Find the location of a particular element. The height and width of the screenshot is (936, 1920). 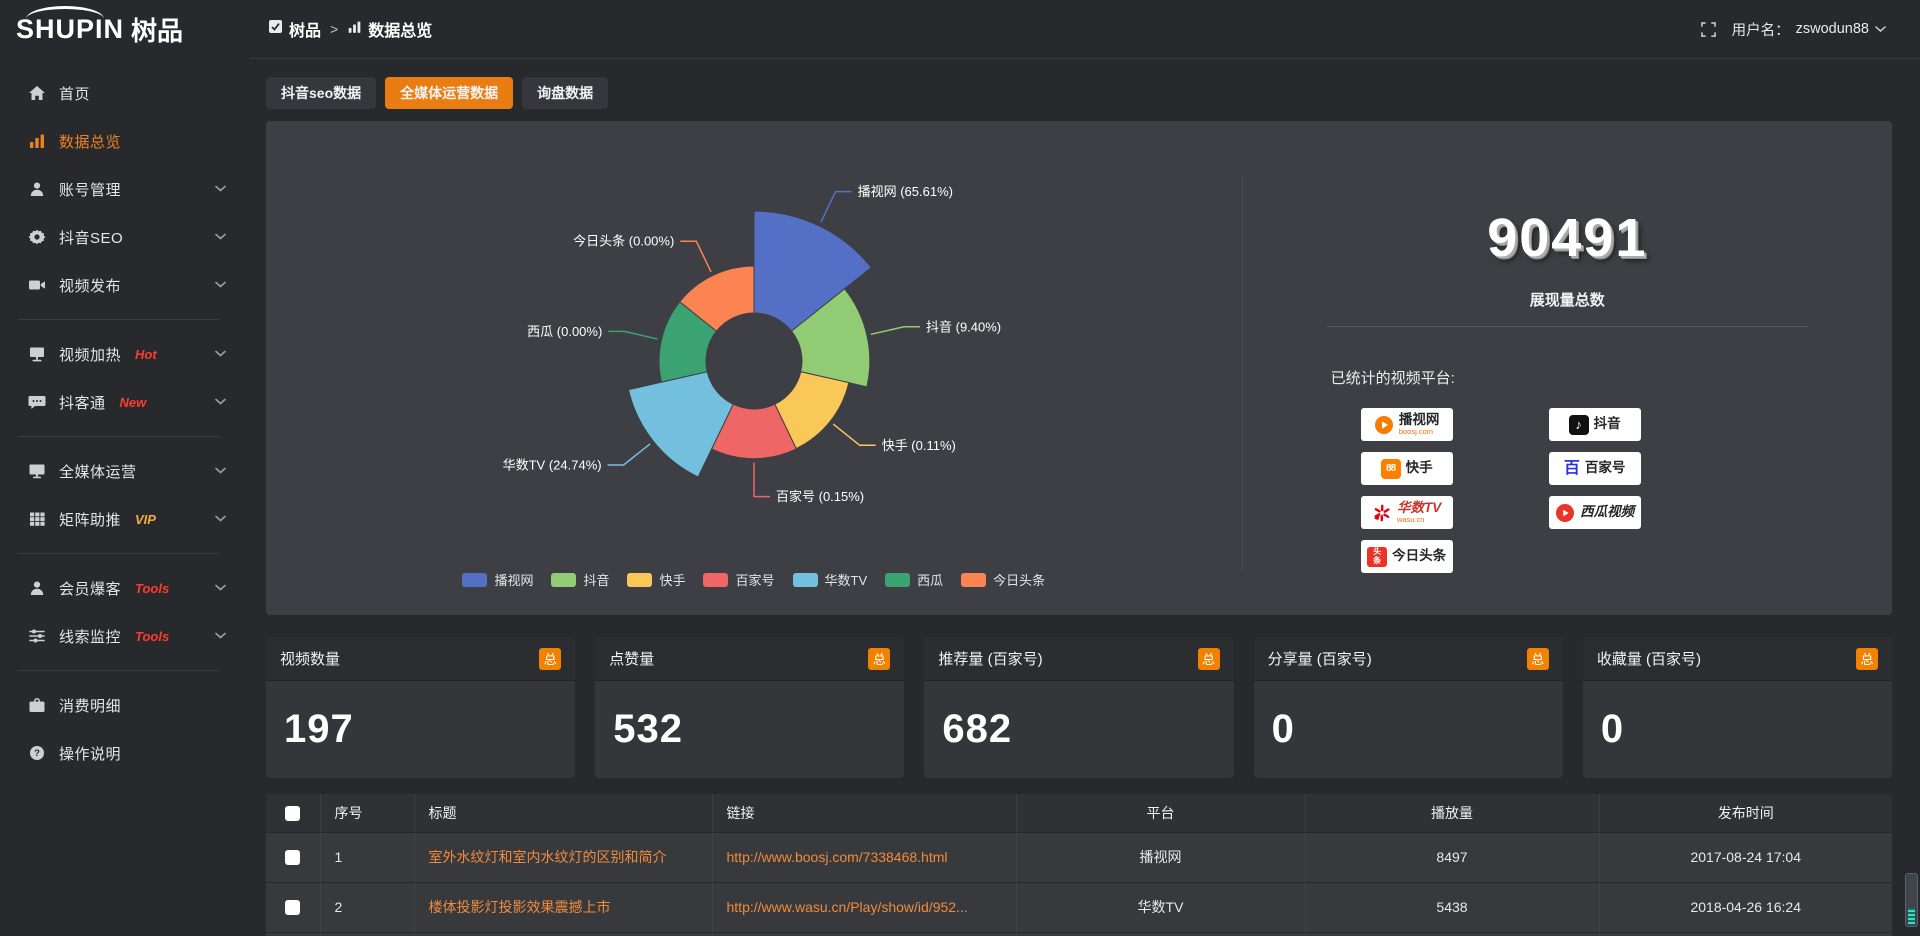

sidebar-item-matrix-boost: 矩阵助推 VIP is located at coordinates (125, 519).